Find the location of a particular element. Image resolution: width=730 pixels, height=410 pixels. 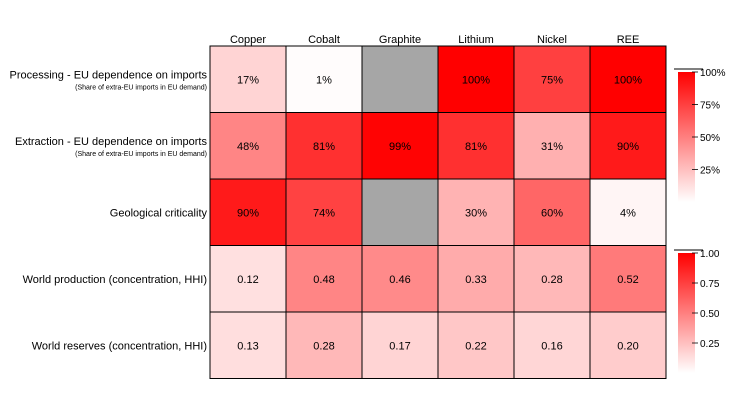

cell-value-label: 0.16 is located at coordinates (551, 346).